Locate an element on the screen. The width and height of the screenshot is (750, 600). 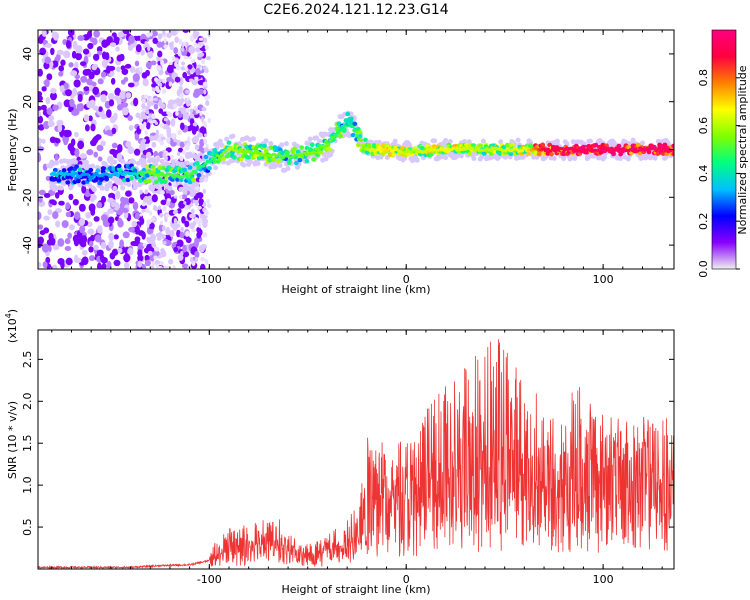
y-tick-label: 0 is located at coordinates (27, 149).